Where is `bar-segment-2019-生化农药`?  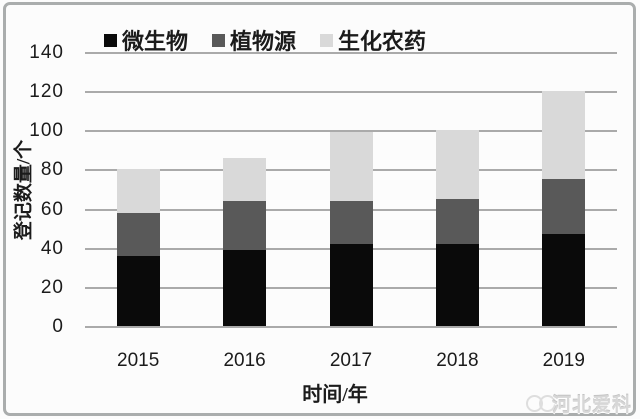 bar-segment-2019-生化农药 is located at coordinates (564, 135).